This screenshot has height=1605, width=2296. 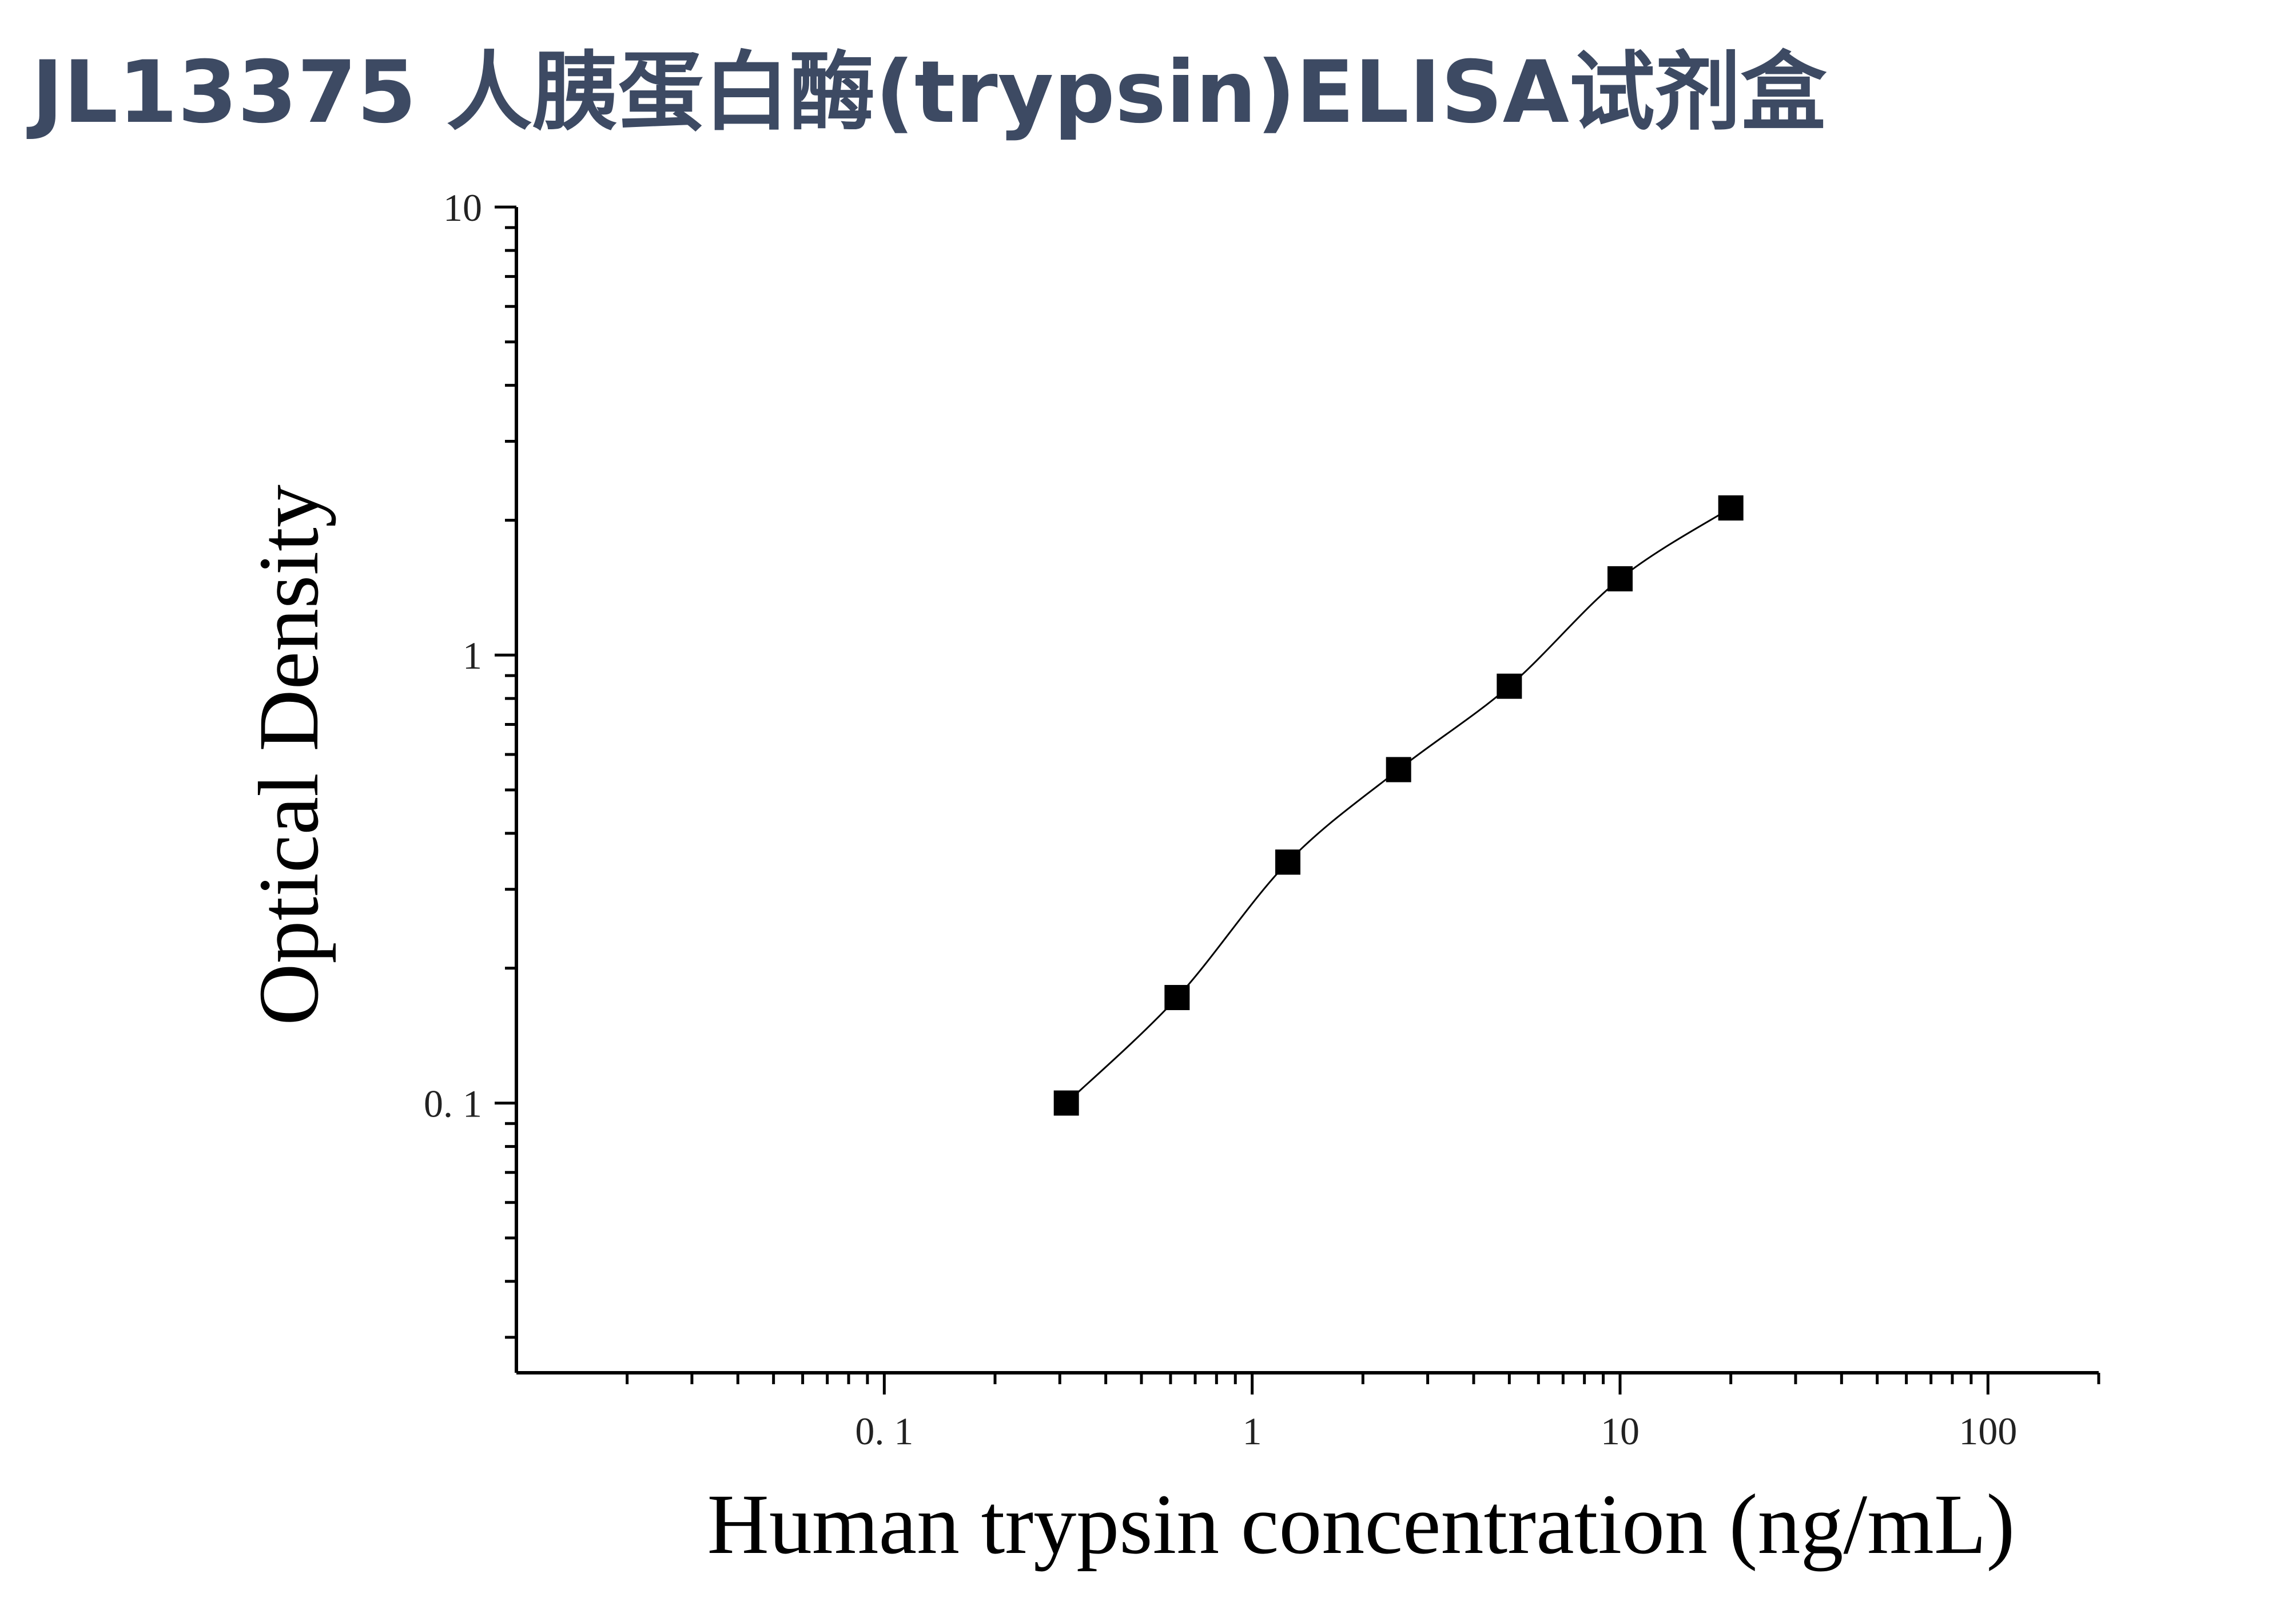 I want to click on data-points-layer, so click(x=1398, y=805).